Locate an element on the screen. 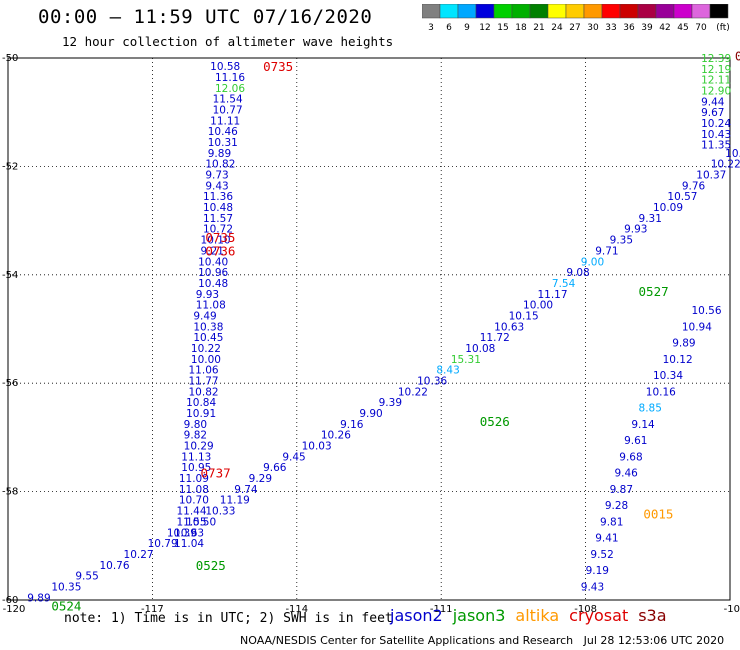 The width and height of the screenshot is (740, 650). wave-height-value: 9.55 is located at coordinates (86, 577).